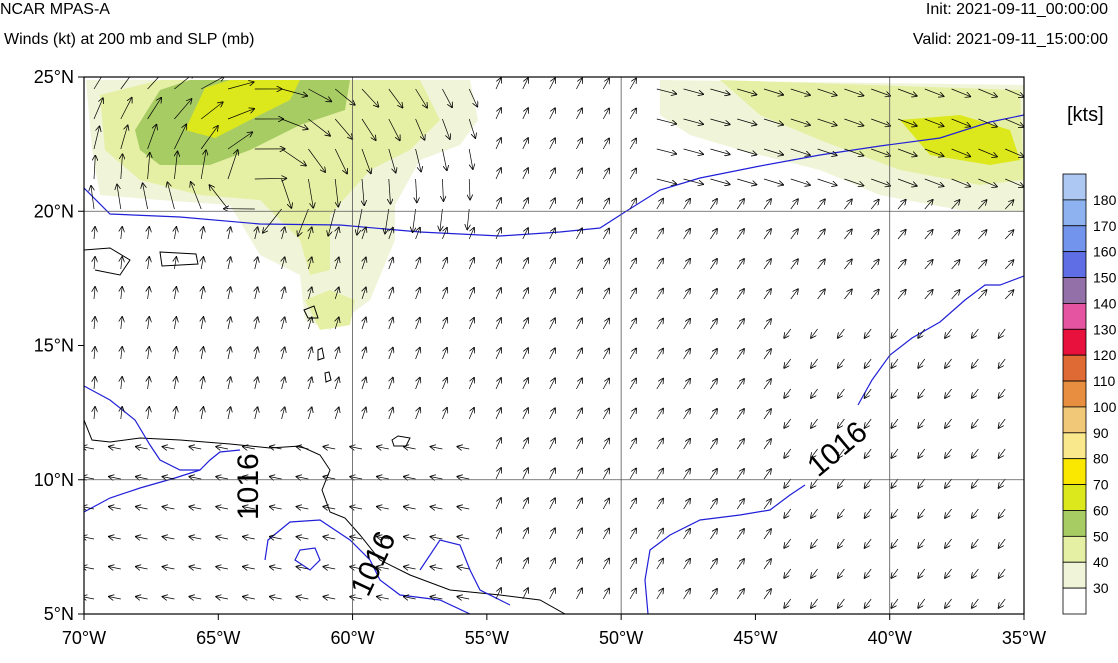 This screenshot has width=1118, height=663. Describe the element at coordinates (1105, 303) in the screenshot. I see `colorbar-label-4: 140` at that location.